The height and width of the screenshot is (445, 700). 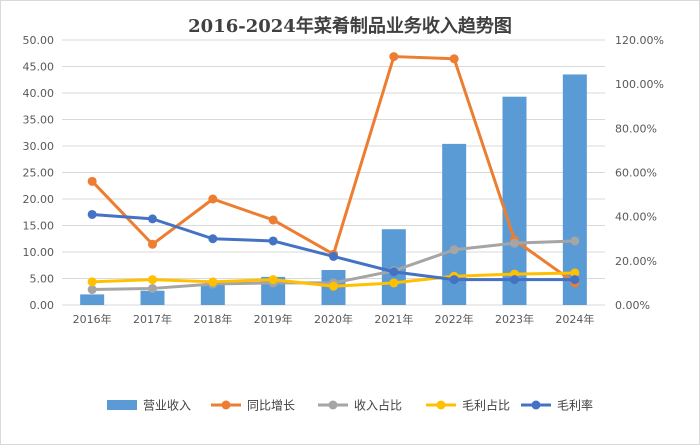 I want to click on x-tick-label: 2016年, so click(x=92, y=319).